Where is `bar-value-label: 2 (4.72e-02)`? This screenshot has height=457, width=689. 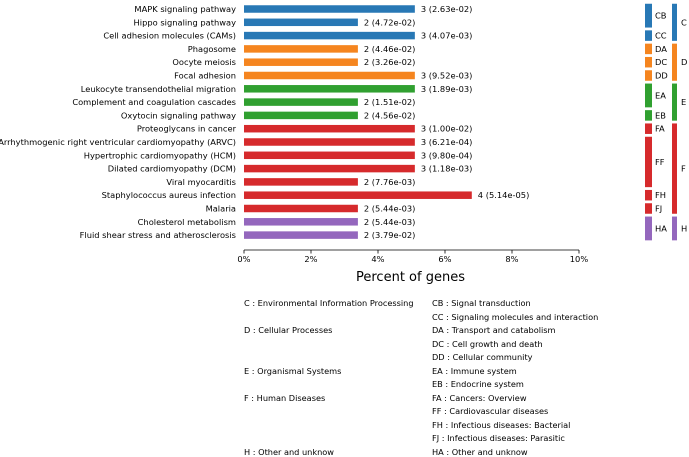
bar-value-label: 2 (4.72e-02) is located at coordinates (390, 22).